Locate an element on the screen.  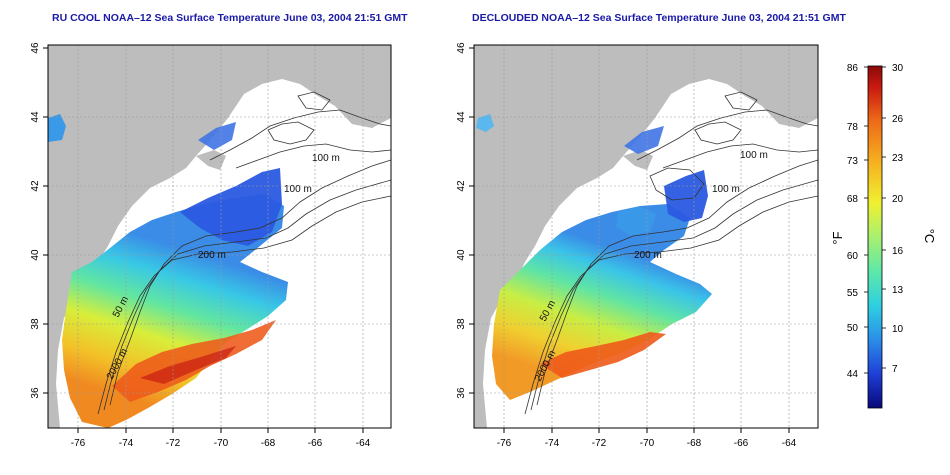
colorbar-ticks is located at coordinates (875, 220).